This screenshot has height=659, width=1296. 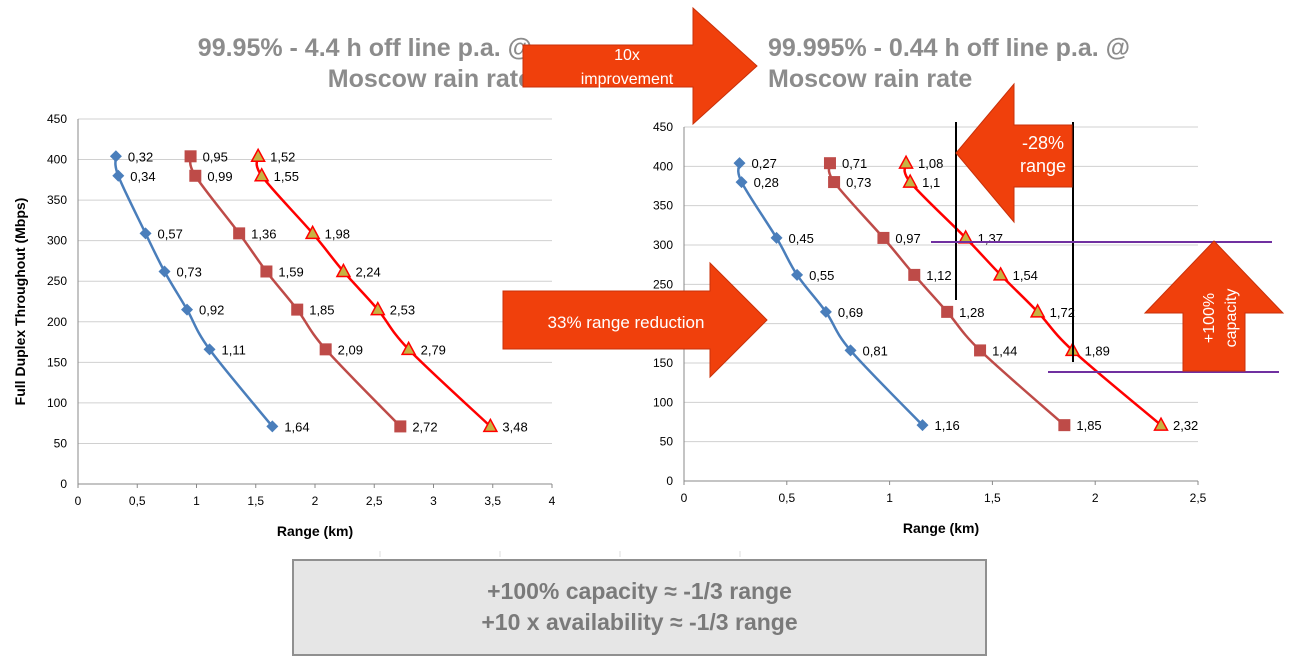 I want to click on chart1-series1-data-label: 0,92, so click(x=211, y=310).